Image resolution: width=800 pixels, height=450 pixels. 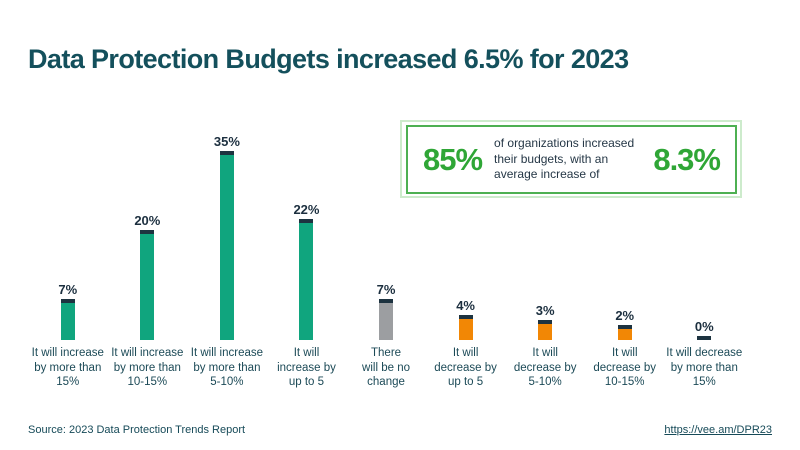 I want to click on bar-column: 4% It will decrease by up to 5, so click(x=466, y=260).